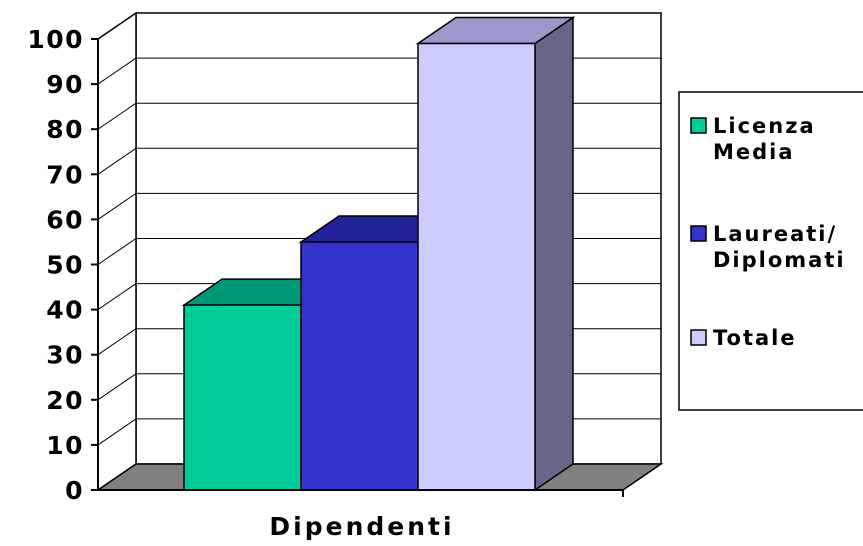 The image size is (863, 546). Describe the element at coordinates (55, 39) in the screenshot. I see `y-tick-label: 100` at that location.